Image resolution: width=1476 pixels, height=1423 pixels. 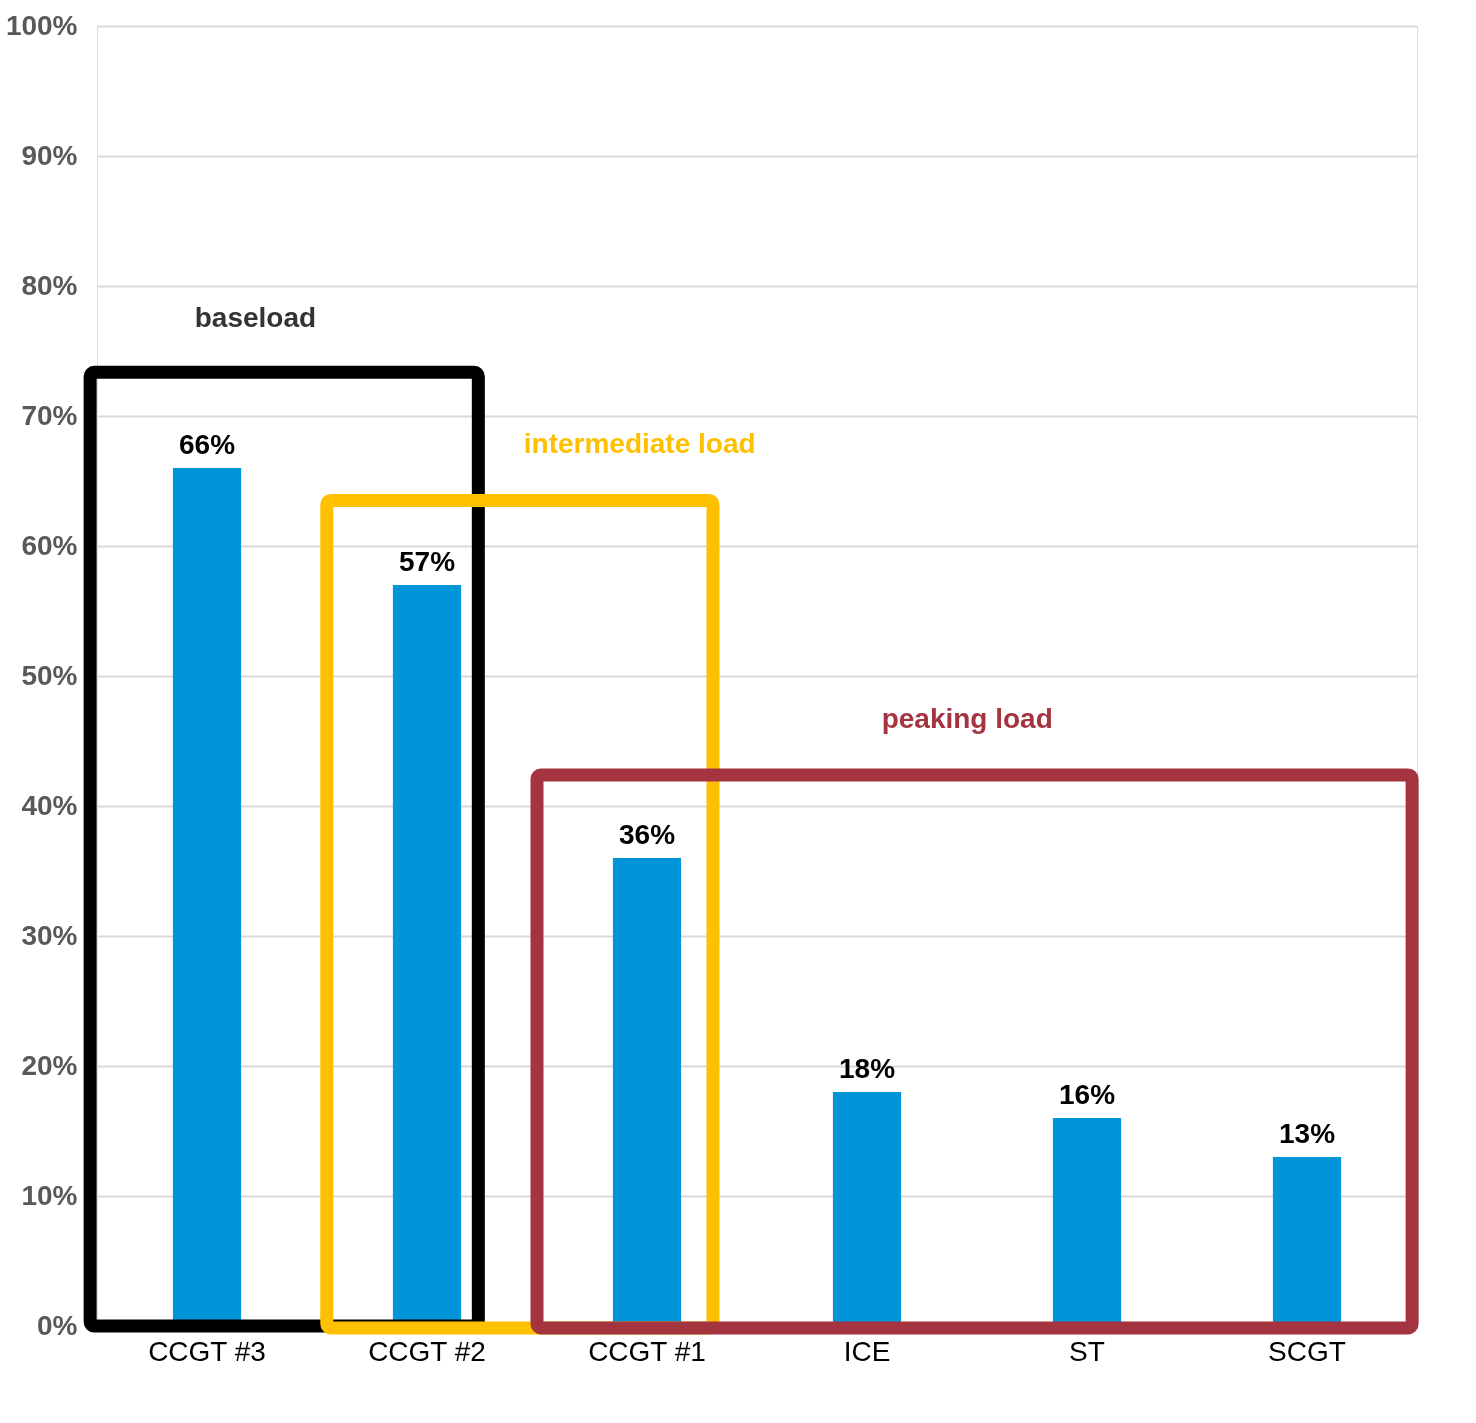 I want to click on annotation: baseload, so click(x=255, y=317).